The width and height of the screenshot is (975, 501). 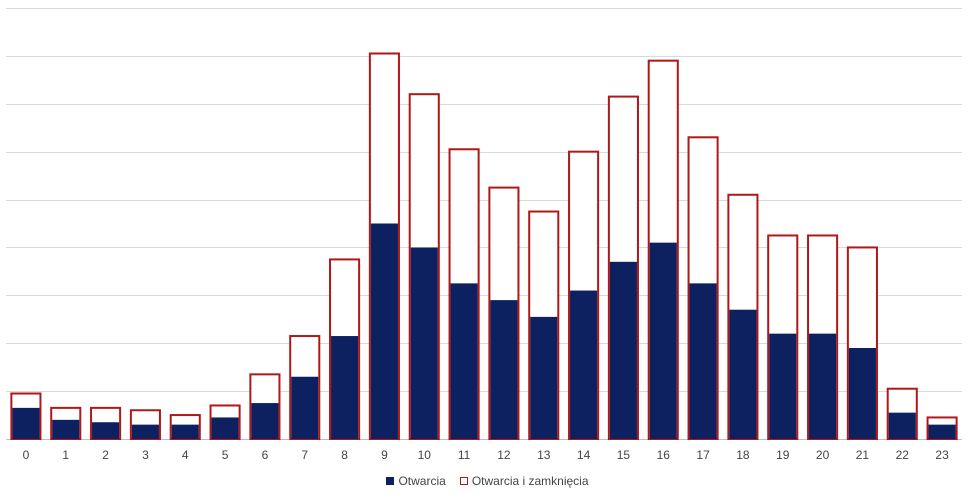 What do you see at coordinates (530, 481) in the screenshot?
I see `legend-label-otwarcia-i-zamkniecia: Otwarcia i zamknięcia` at bounding box center [530, 481].